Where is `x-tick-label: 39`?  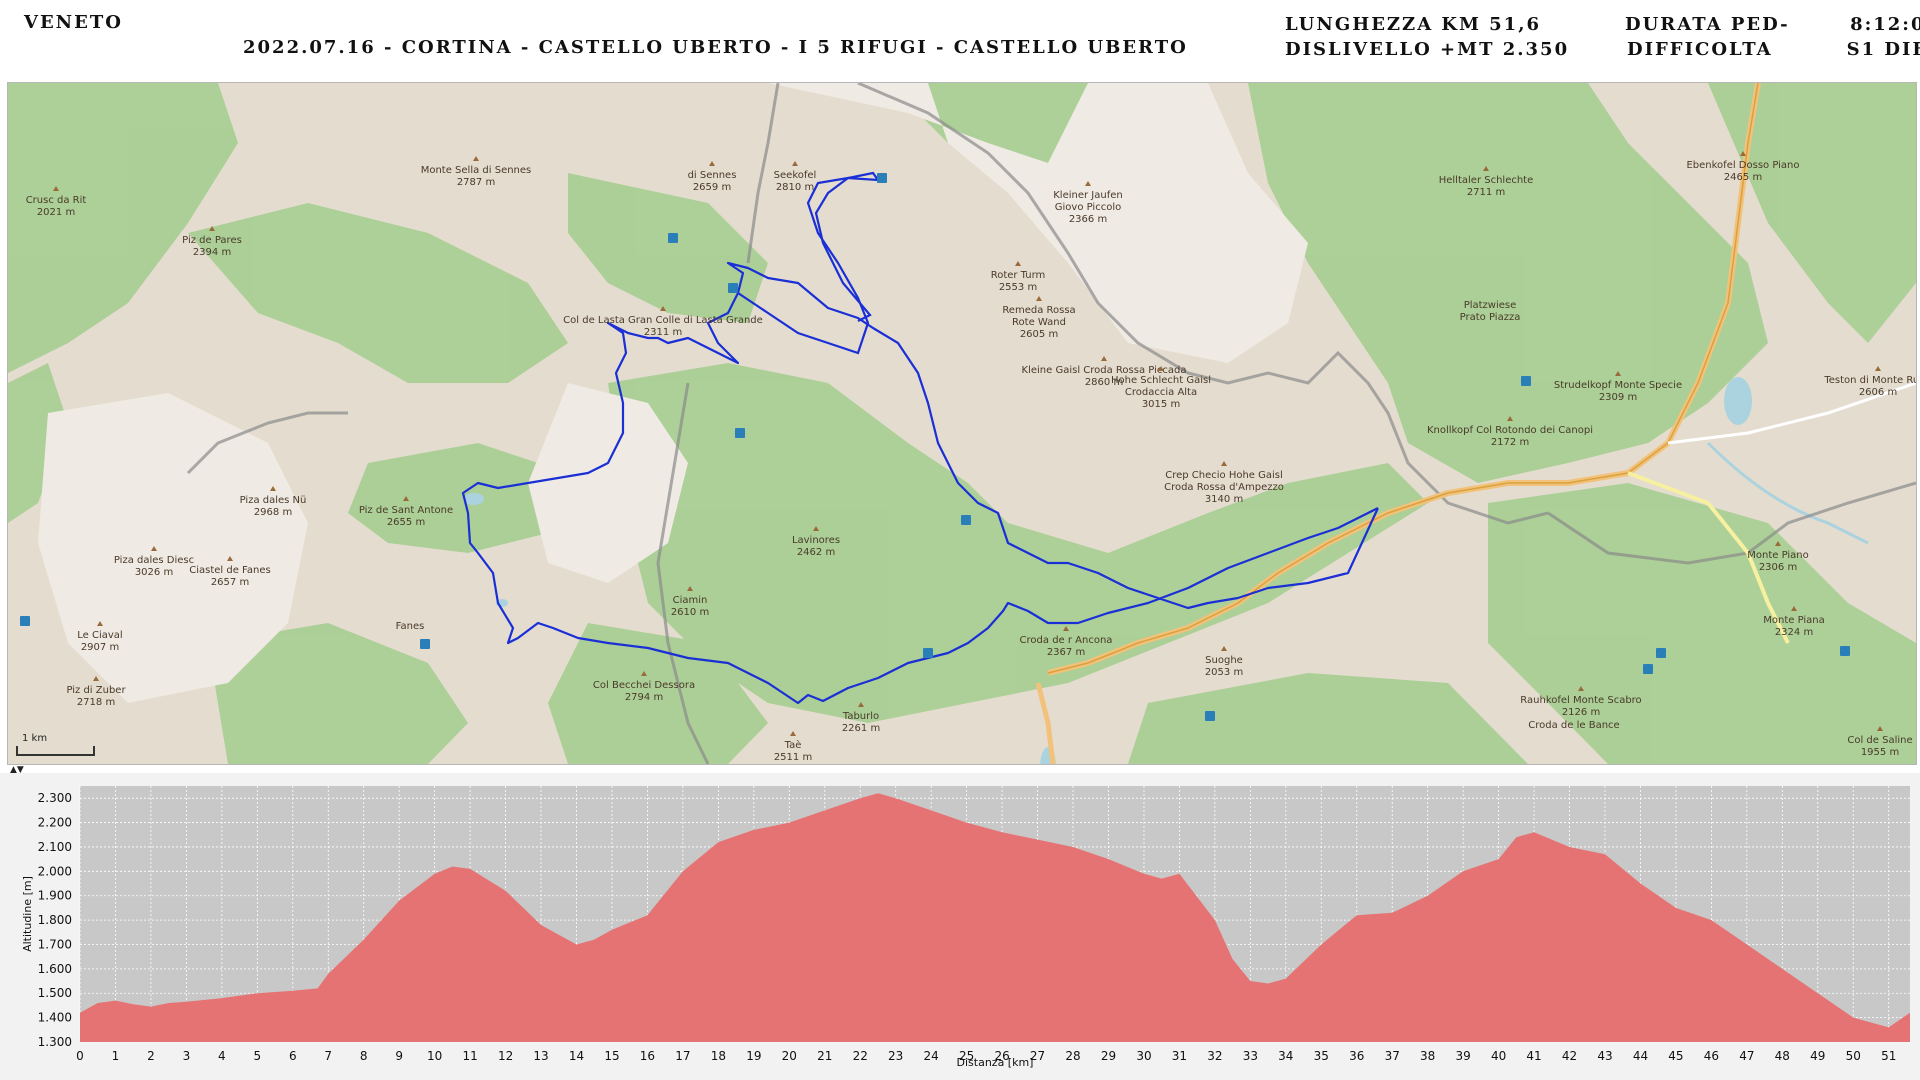
x-tick-label: 39 is located at coordinates (1462, 1056).